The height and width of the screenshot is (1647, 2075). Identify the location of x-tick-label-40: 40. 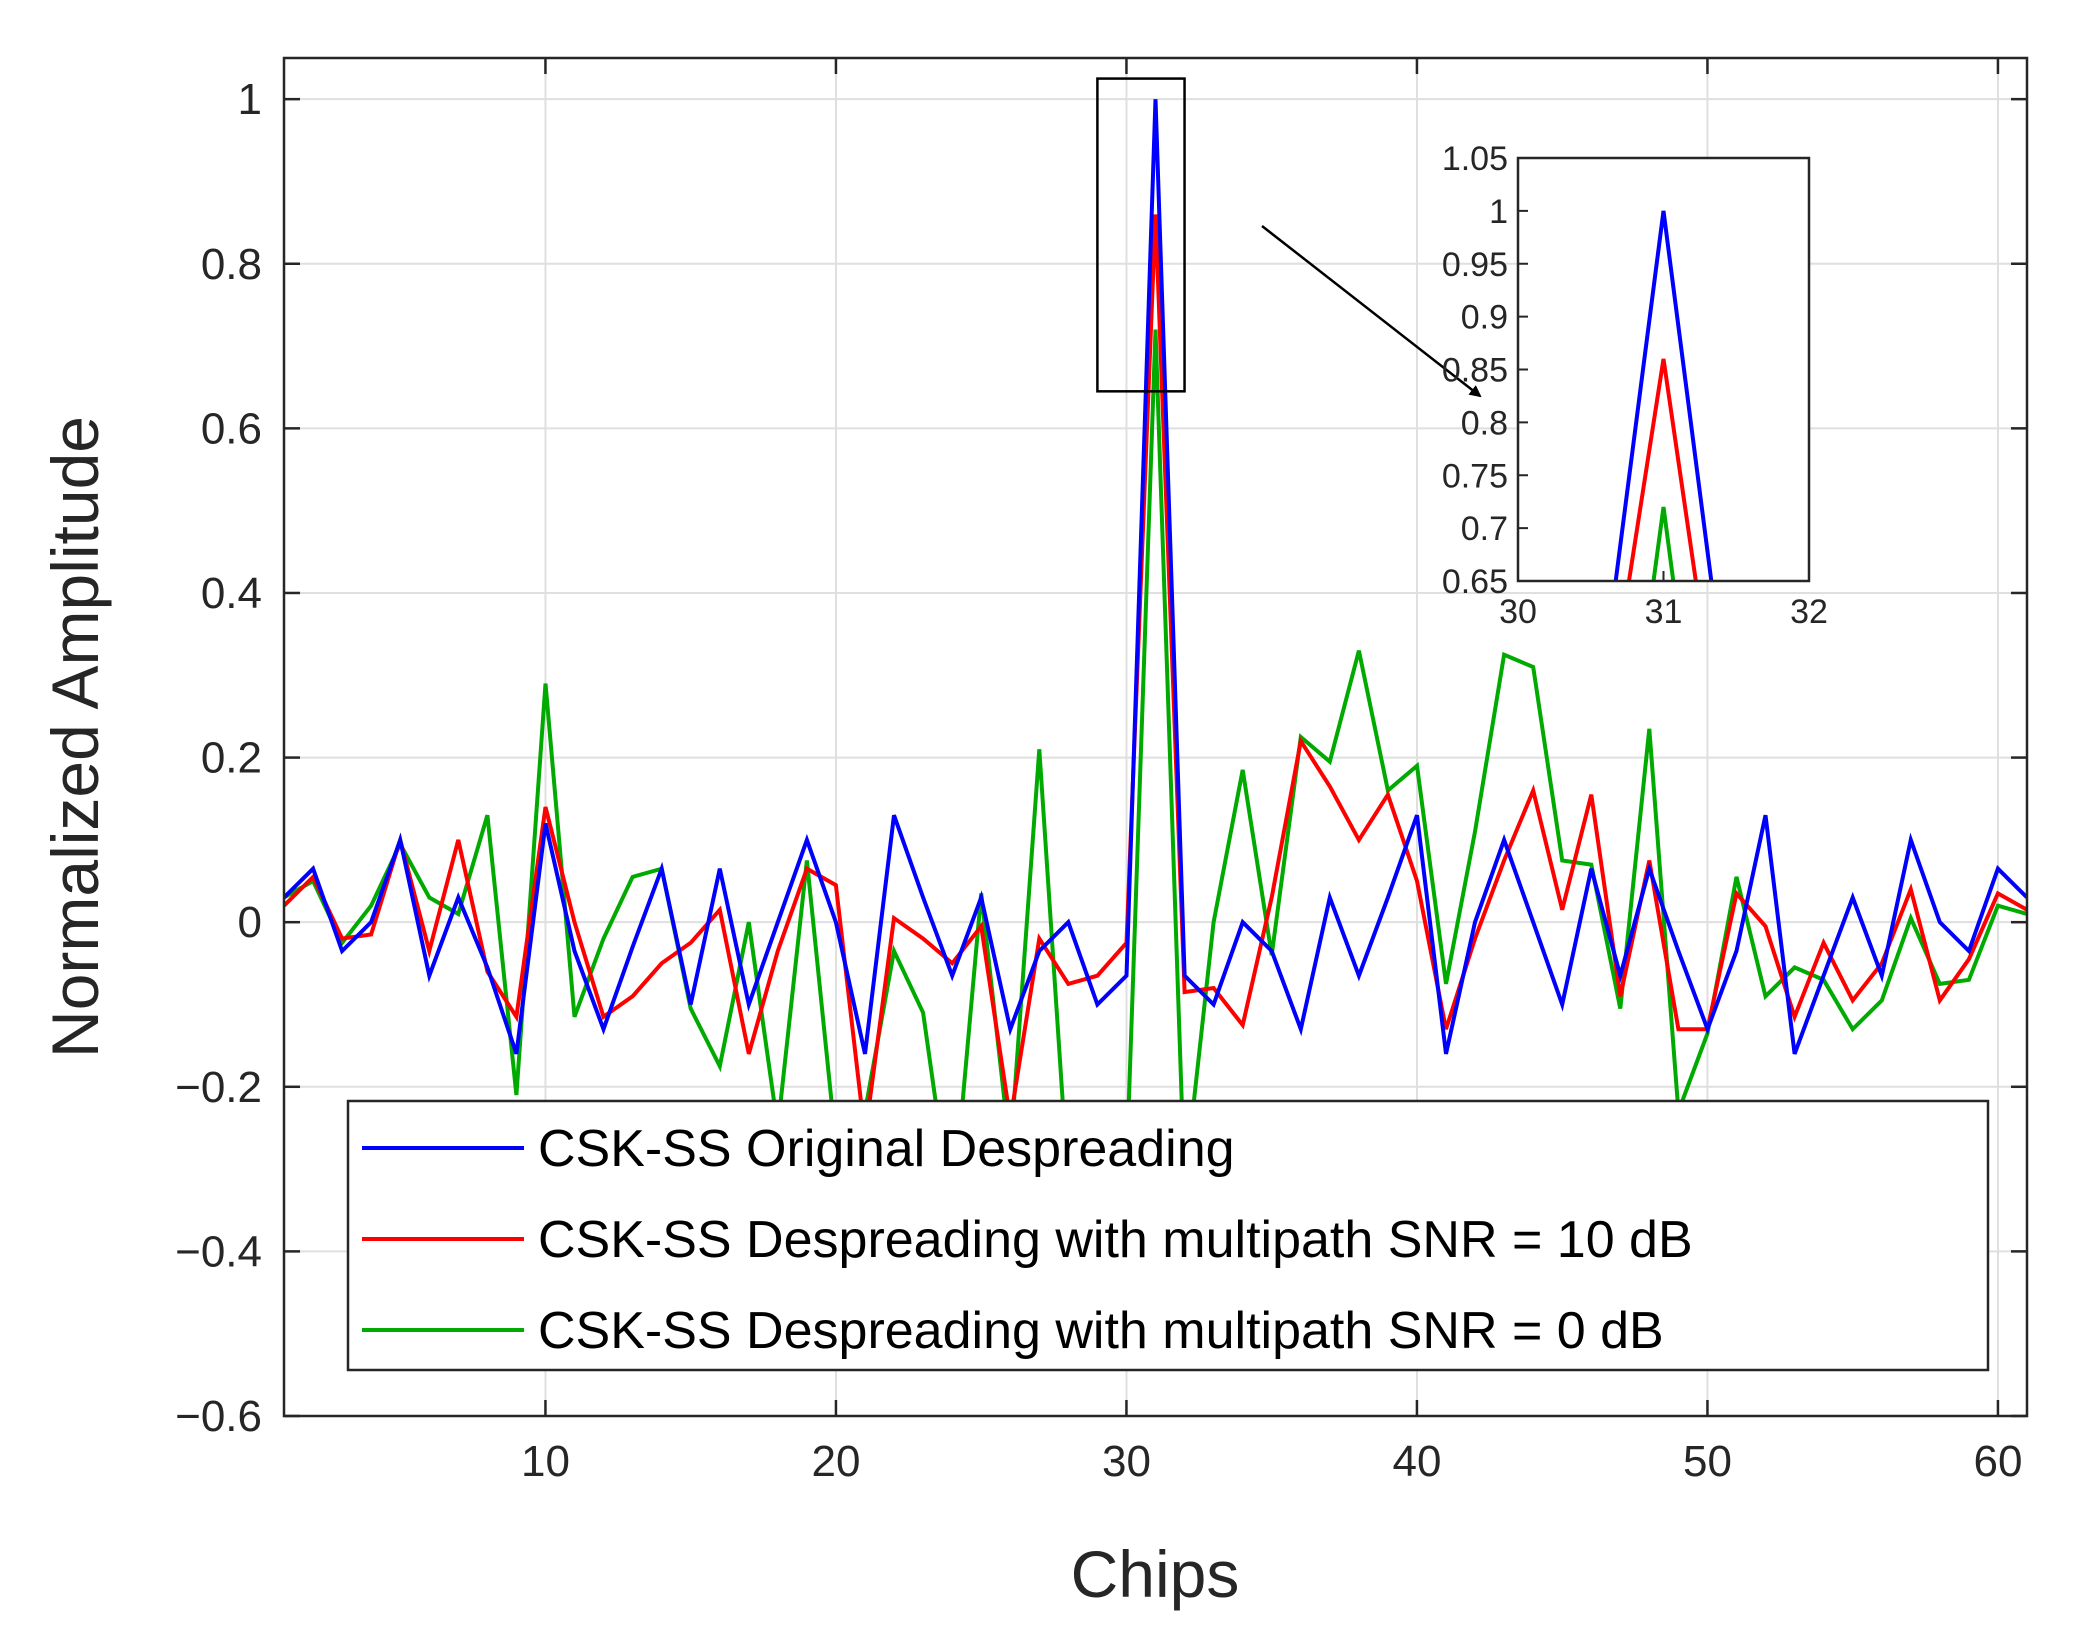
(1416, 1461).